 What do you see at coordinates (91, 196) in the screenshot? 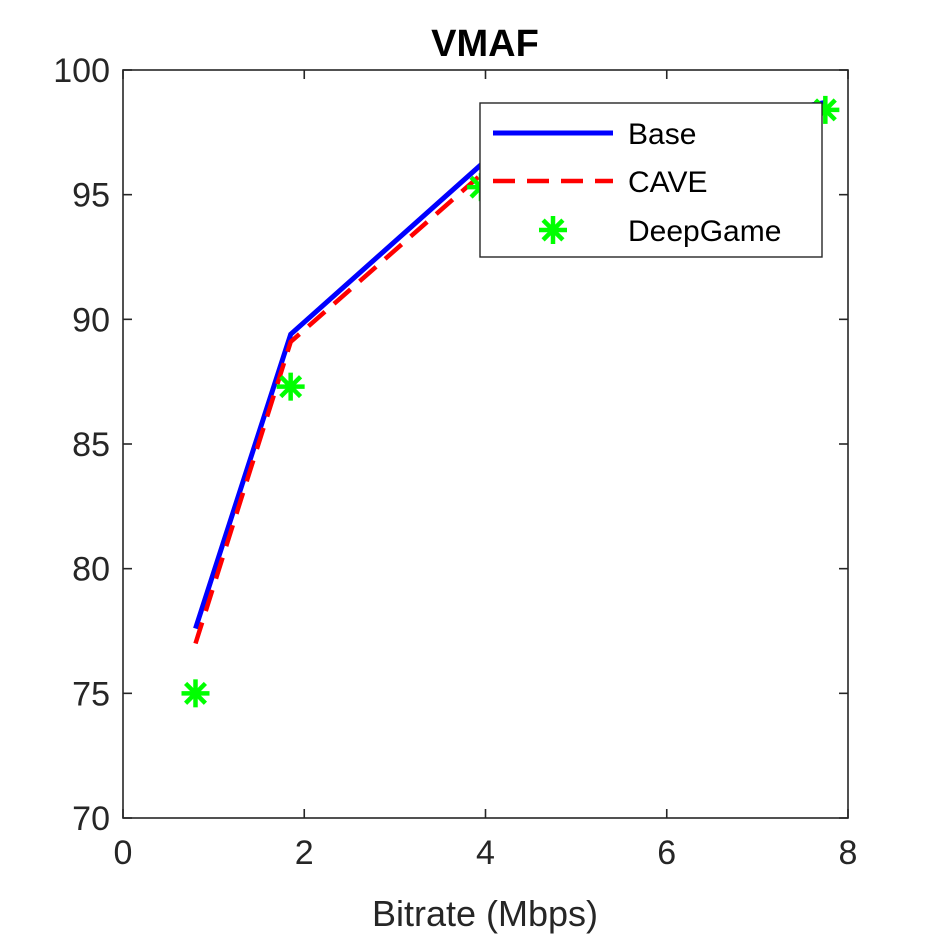
I see `y-tick-label: 95` at bounding box center [91, 196].